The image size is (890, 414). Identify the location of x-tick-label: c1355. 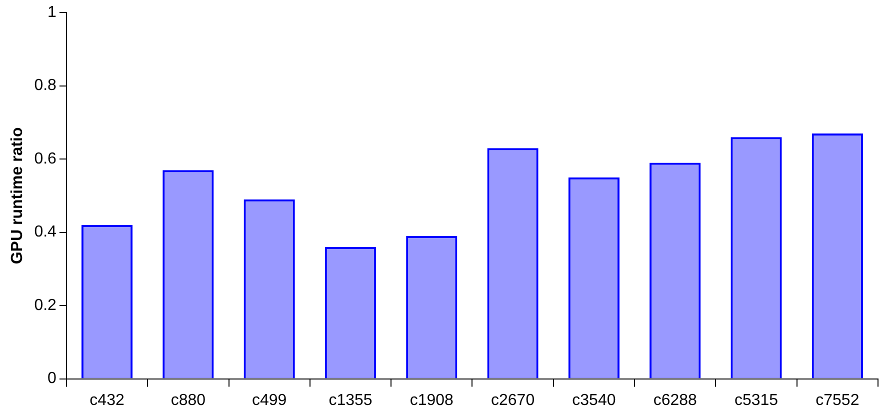
(350, 400).